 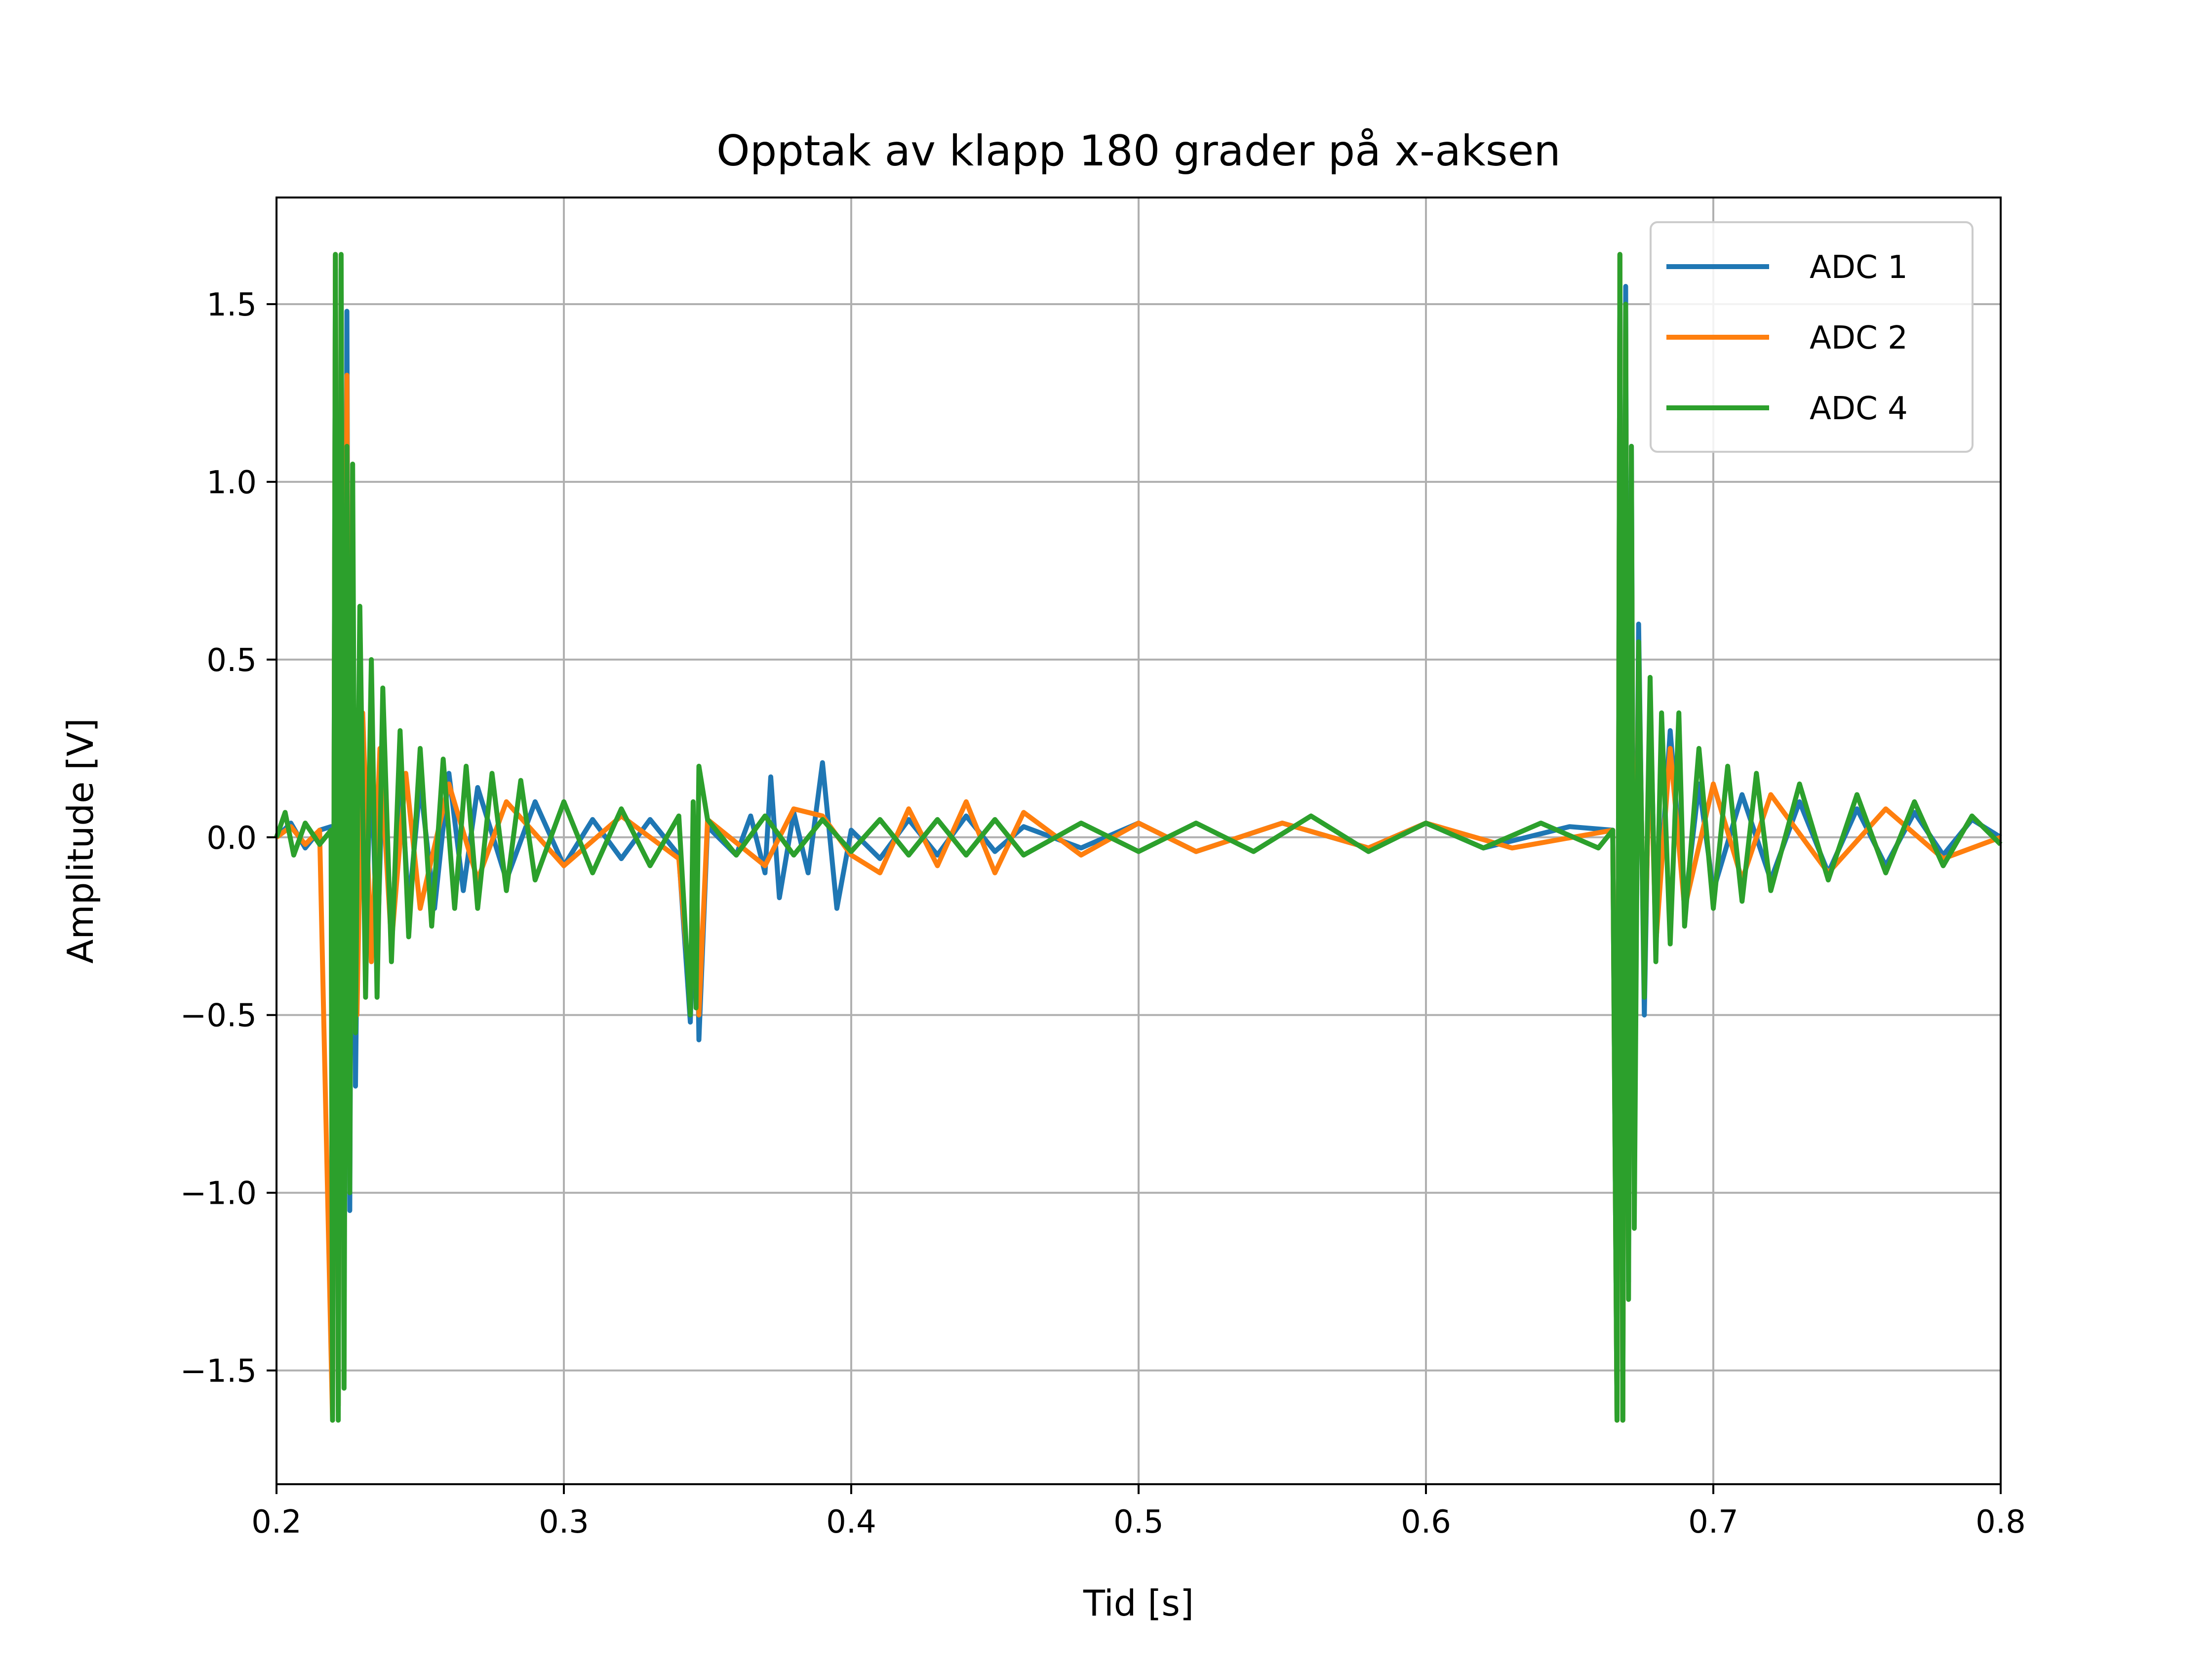 I want to click on x-tick-label: 0.6, so click(x=1426, y=1522).